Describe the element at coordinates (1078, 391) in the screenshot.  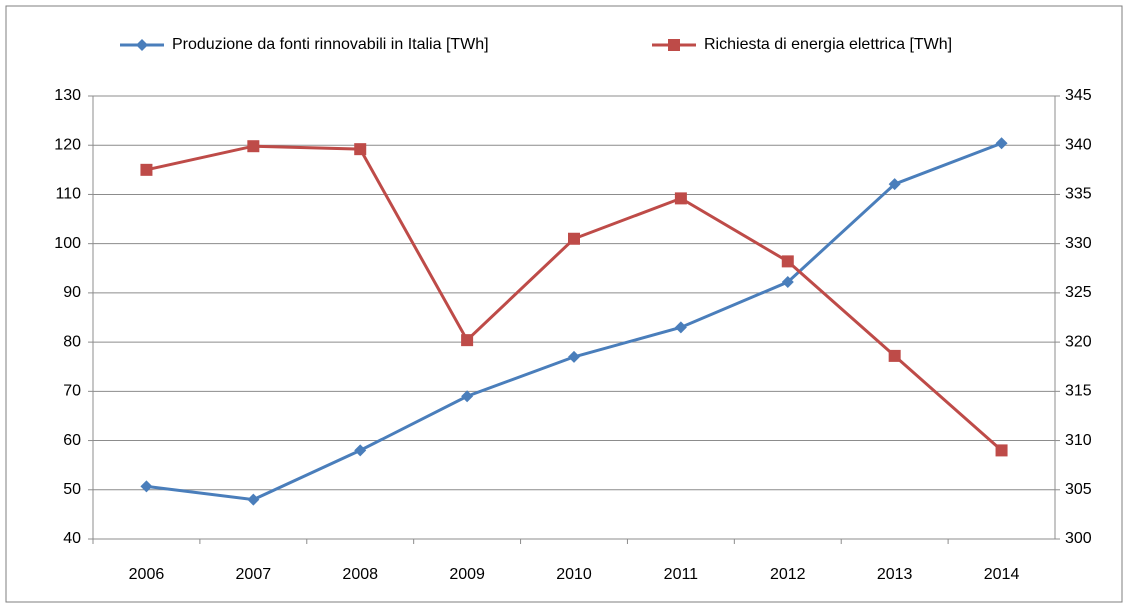
I see `y2-tick-label: 315` at that location.